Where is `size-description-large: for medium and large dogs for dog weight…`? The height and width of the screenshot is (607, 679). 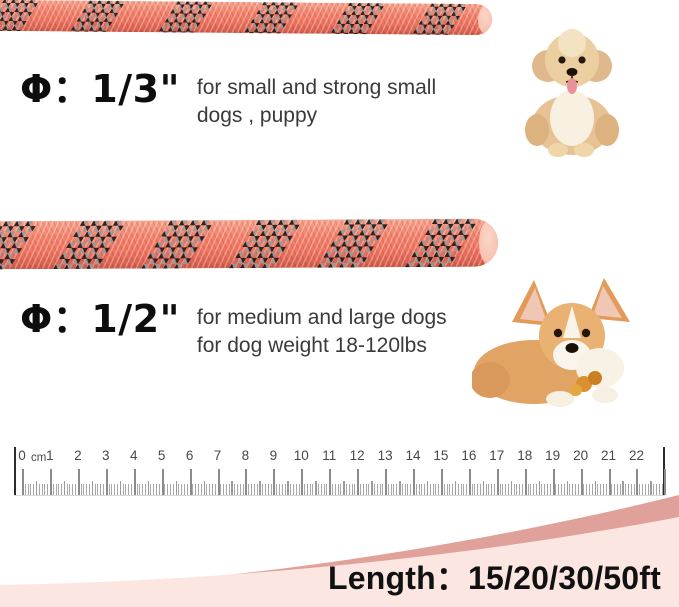
size-description-large: for medium and large dogs for dog weight… is located at coordinates (322, 329).